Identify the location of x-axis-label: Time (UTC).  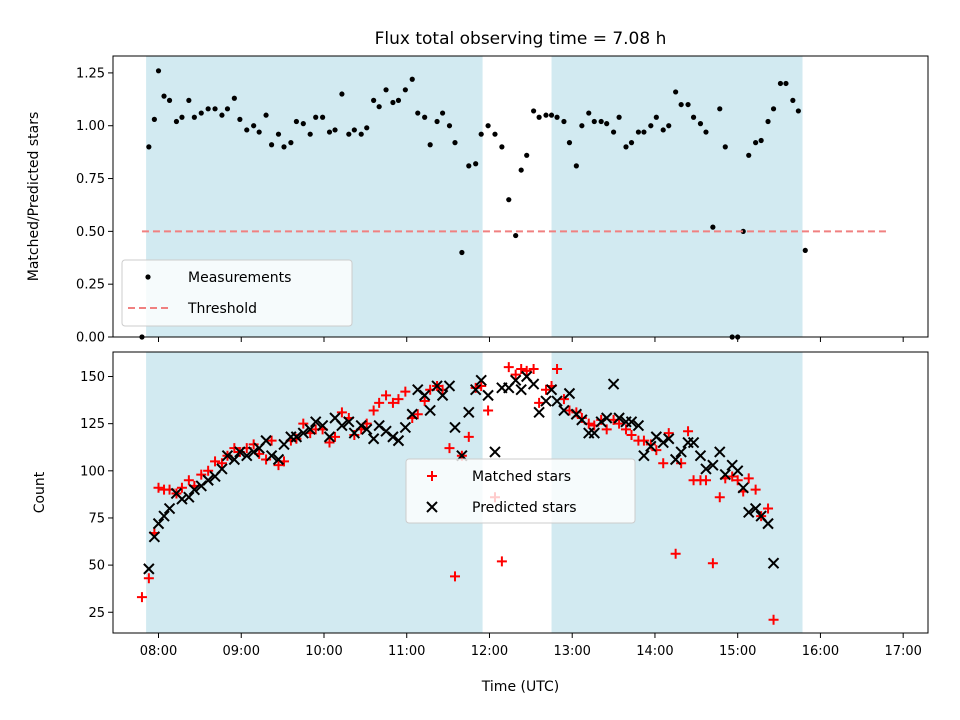
(520, 687).